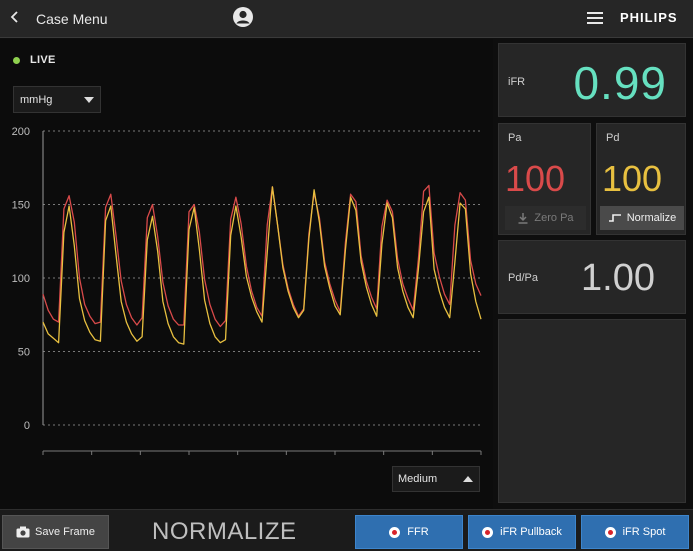  What do you see at coordinates (57, 99) in the screenshot?
I see `unit-dropdown: mmHg` at bounding box center [57, 99].